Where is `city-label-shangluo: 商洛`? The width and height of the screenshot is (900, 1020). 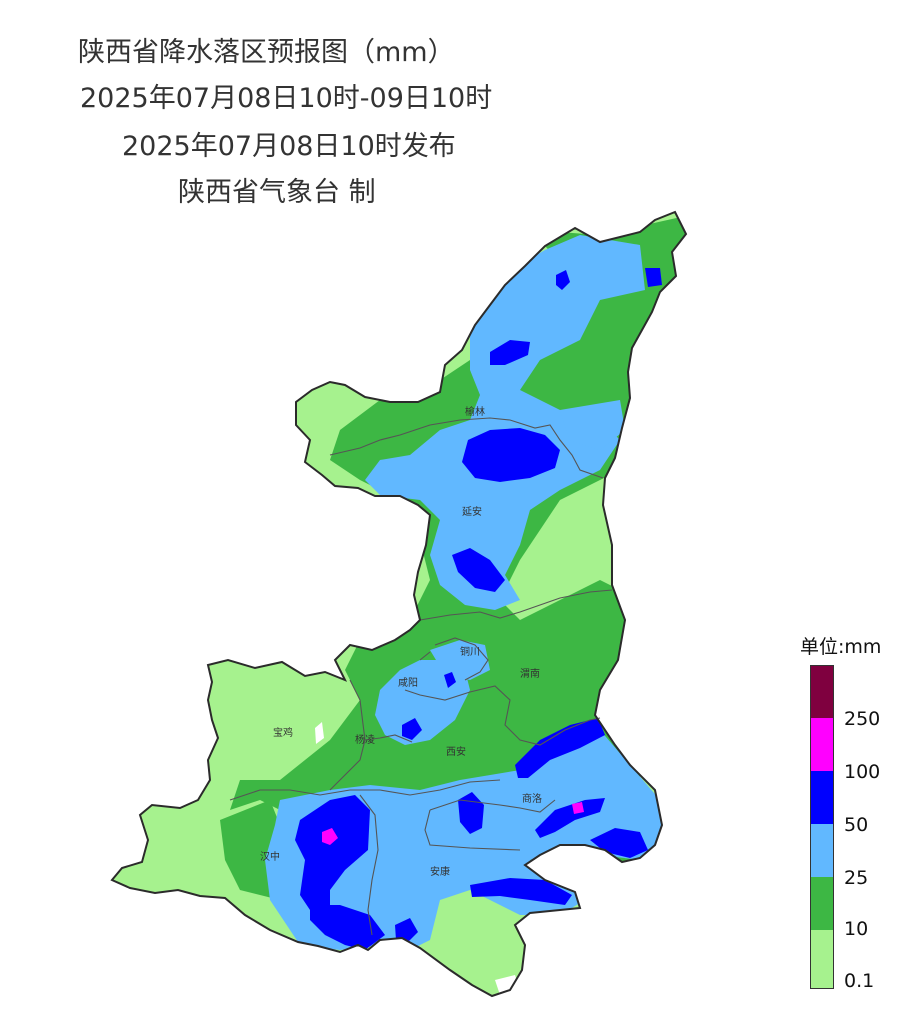
city-label-shangluo: 商洛 is located at coordinates (532, 798).